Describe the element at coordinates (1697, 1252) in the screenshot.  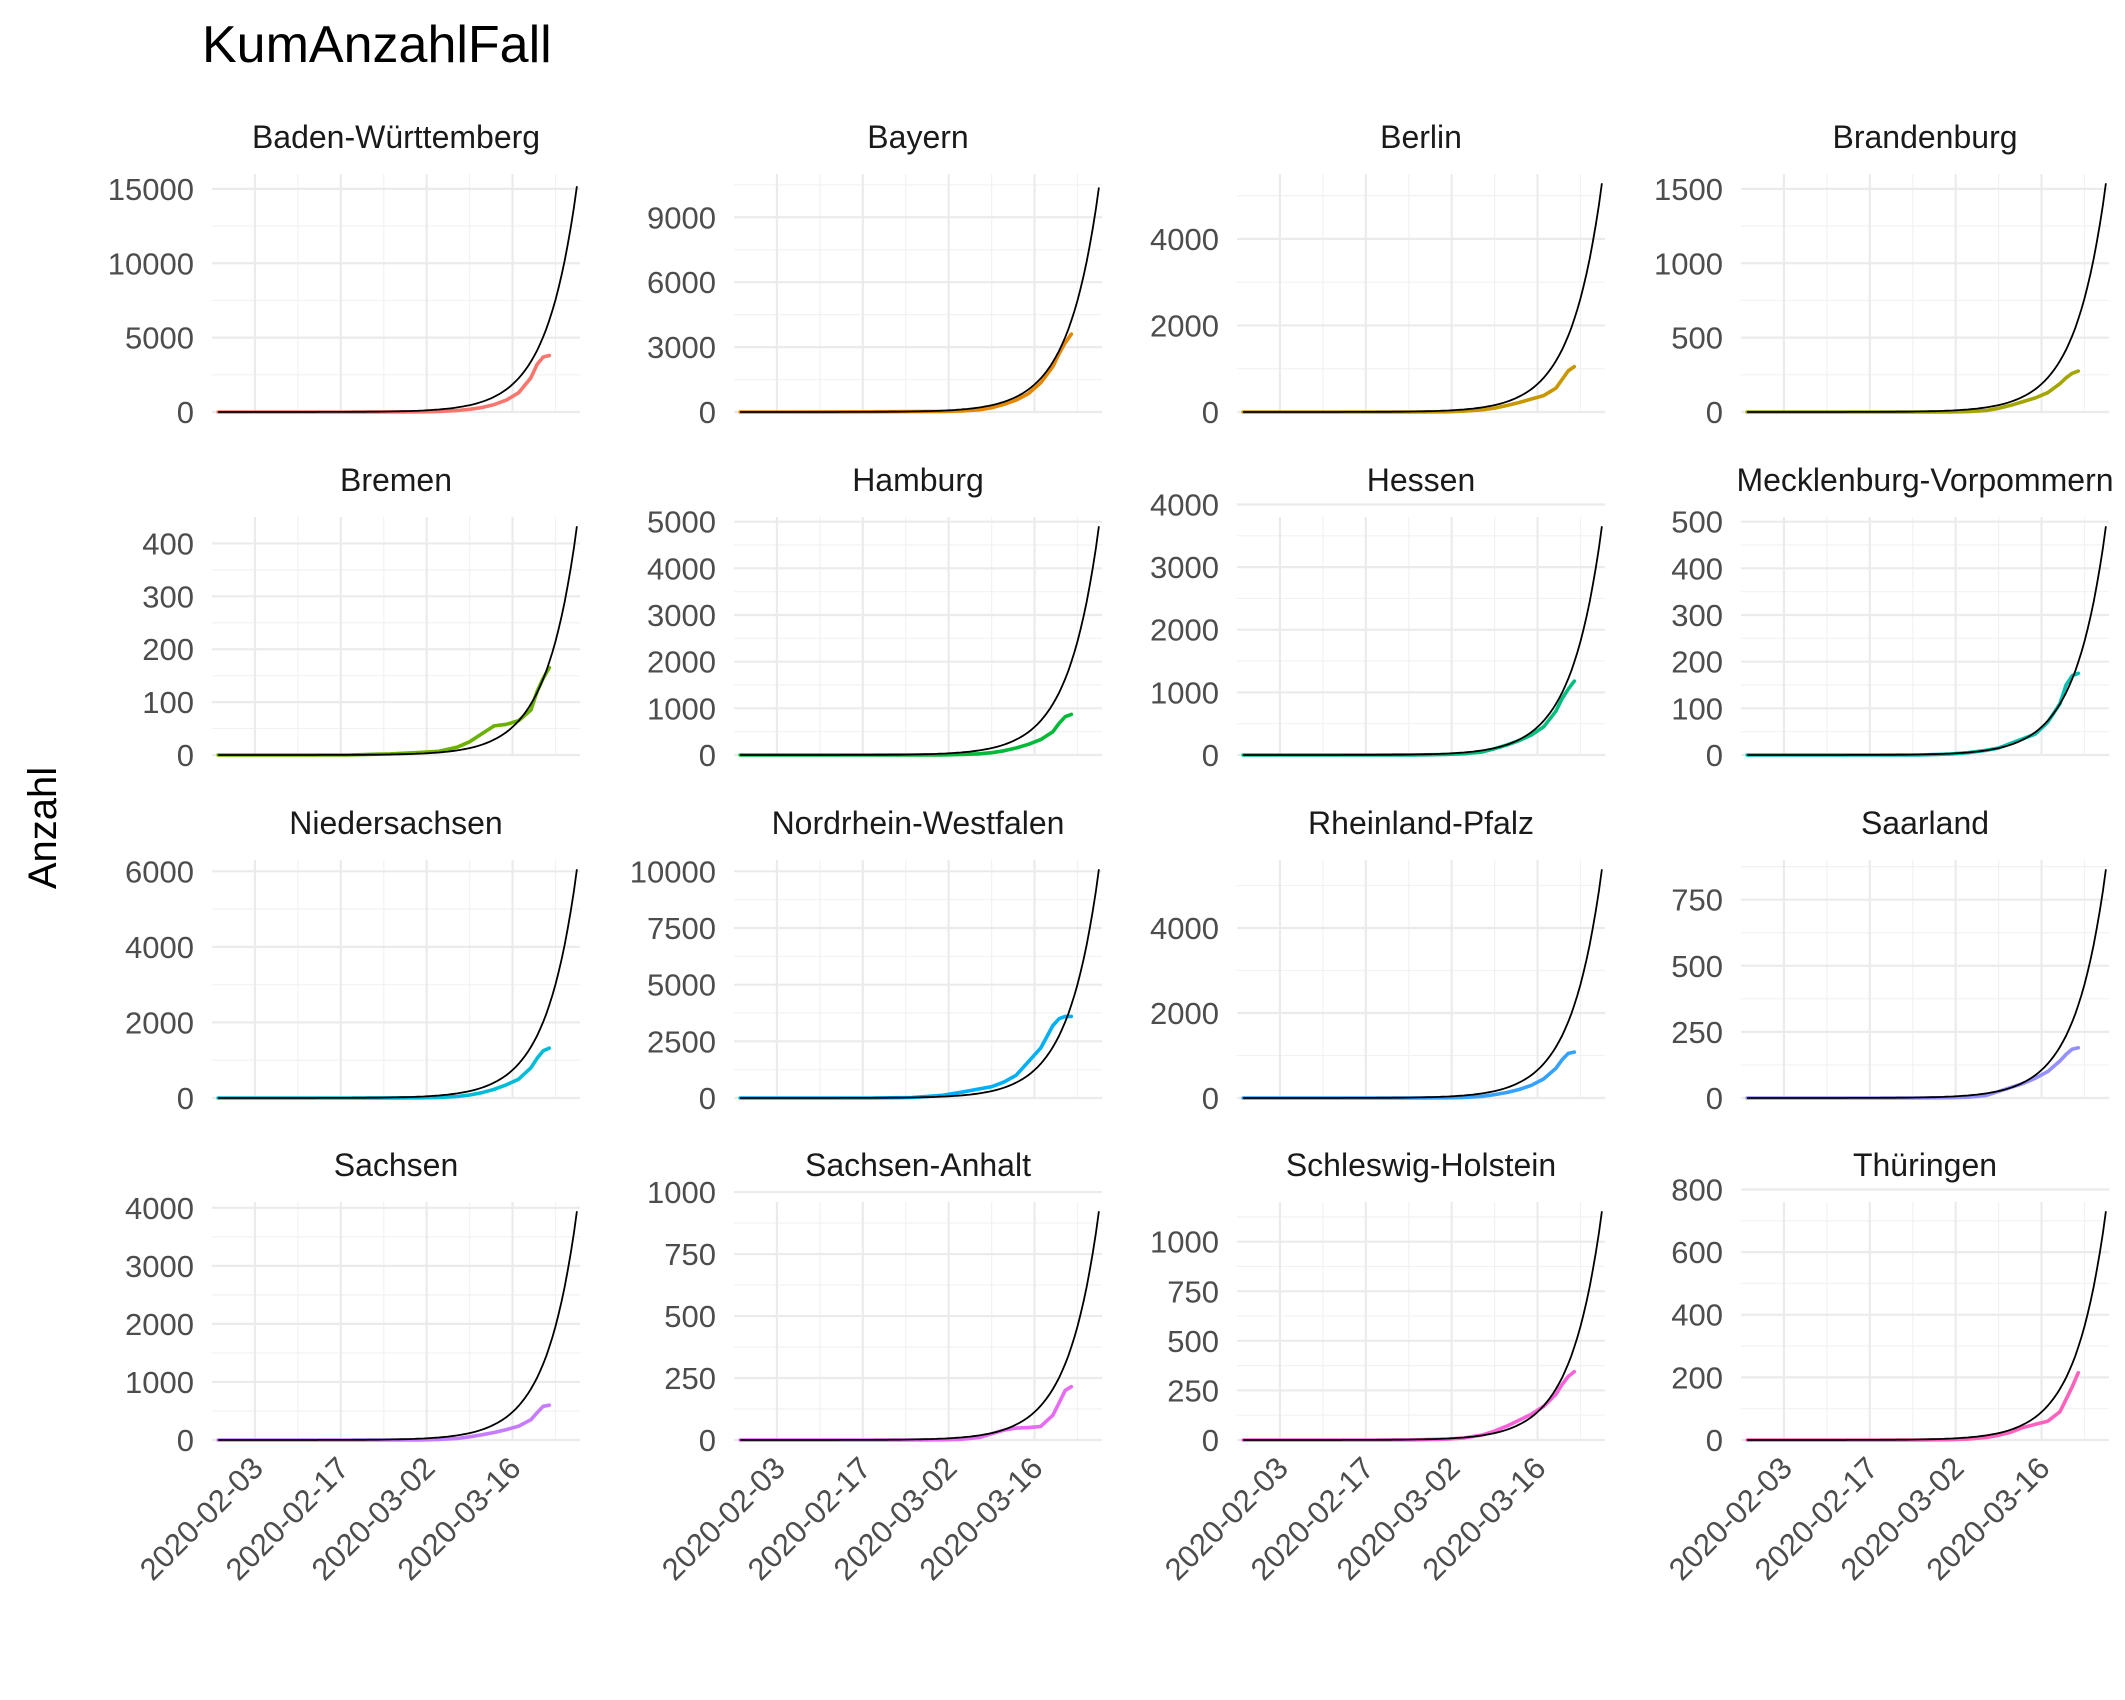
I see `y-tick-label: 600` at that location.